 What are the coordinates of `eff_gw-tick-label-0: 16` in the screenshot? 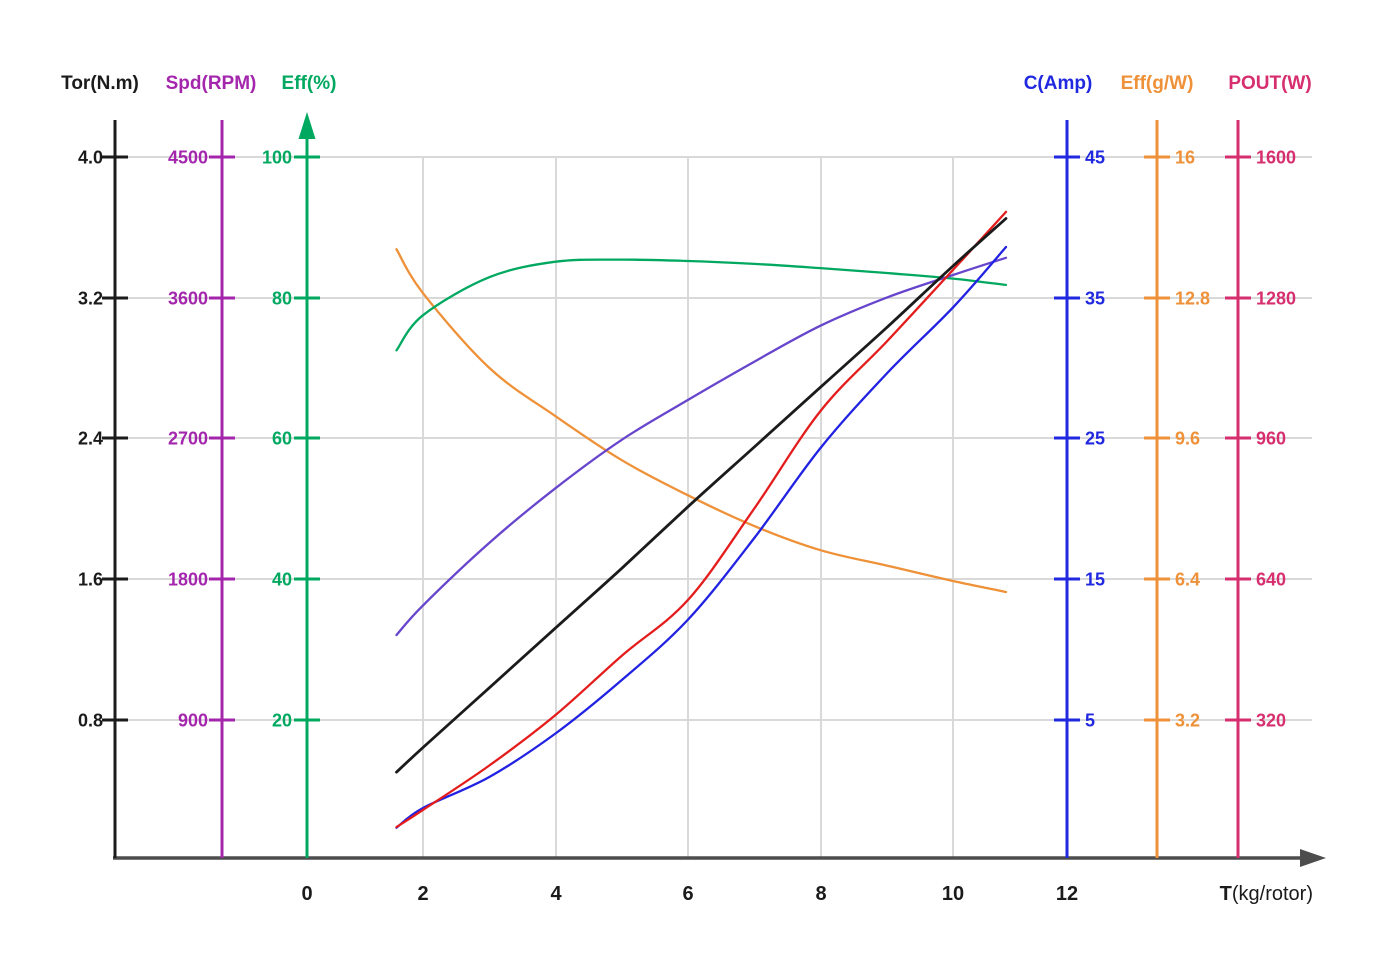 It's located at (1185, 158).